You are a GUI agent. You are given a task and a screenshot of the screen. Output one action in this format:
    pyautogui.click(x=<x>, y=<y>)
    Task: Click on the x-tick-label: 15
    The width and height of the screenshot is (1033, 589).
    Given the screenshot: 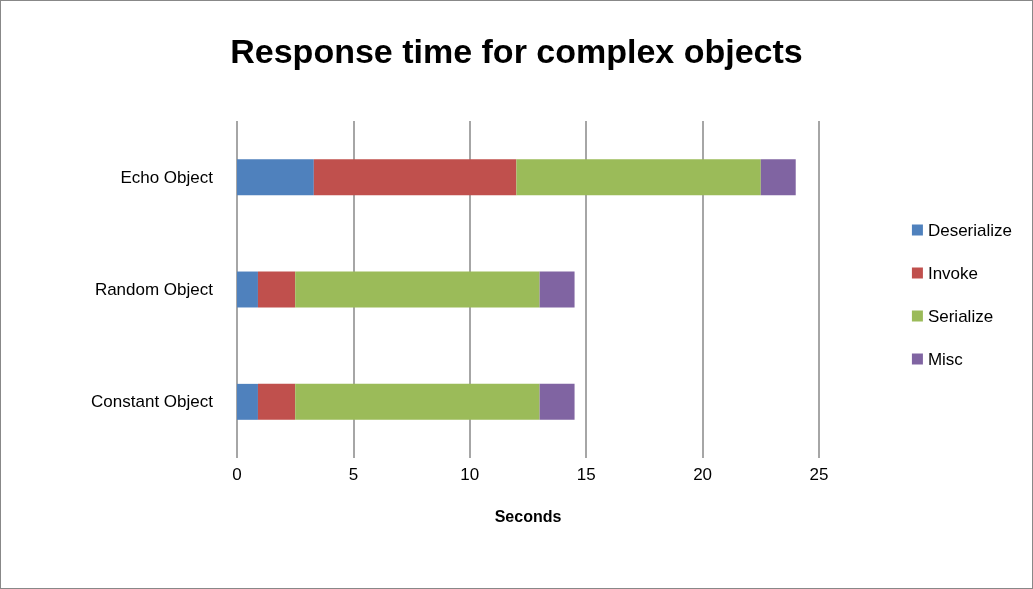 What is the action you would take?
    pyautogui.click(x=586, y=474)
    